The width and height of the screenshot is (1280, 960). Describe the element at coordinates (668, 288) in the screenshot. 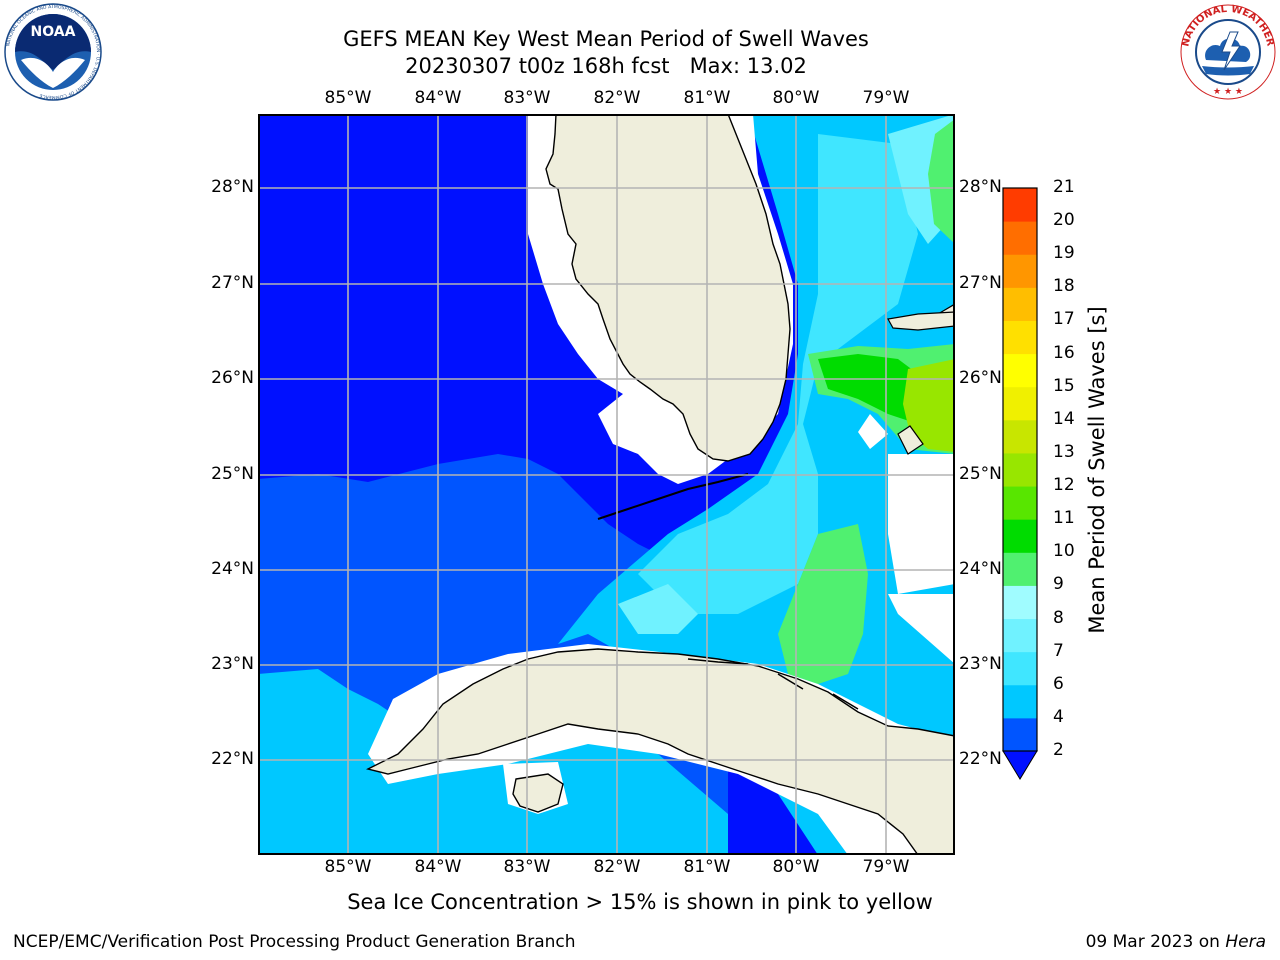

I see `land-florida` at that location.